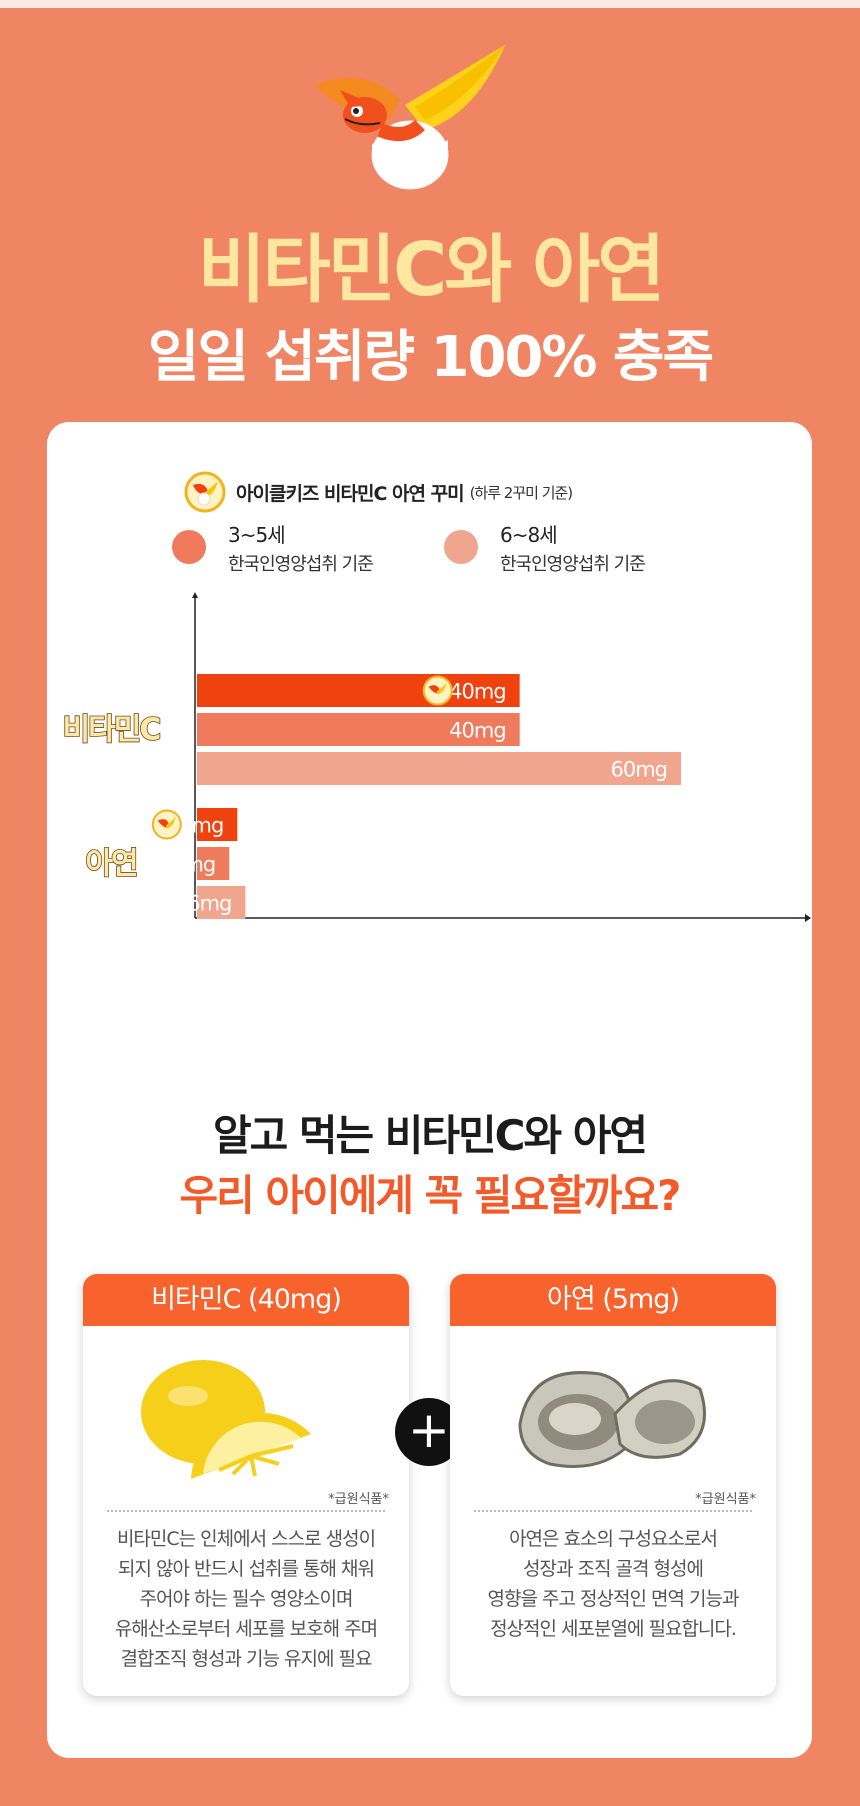  I want to click on legend-age2-sub: 한국인영양섭취 기준, so click(573, 564).